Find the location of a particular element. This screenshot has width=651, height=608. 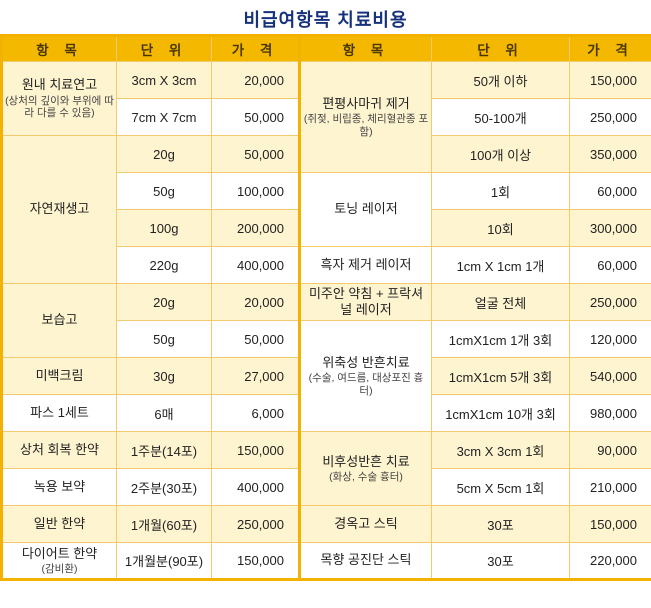

unit-cell: 50-100개 is located at coordinates (500, 117).